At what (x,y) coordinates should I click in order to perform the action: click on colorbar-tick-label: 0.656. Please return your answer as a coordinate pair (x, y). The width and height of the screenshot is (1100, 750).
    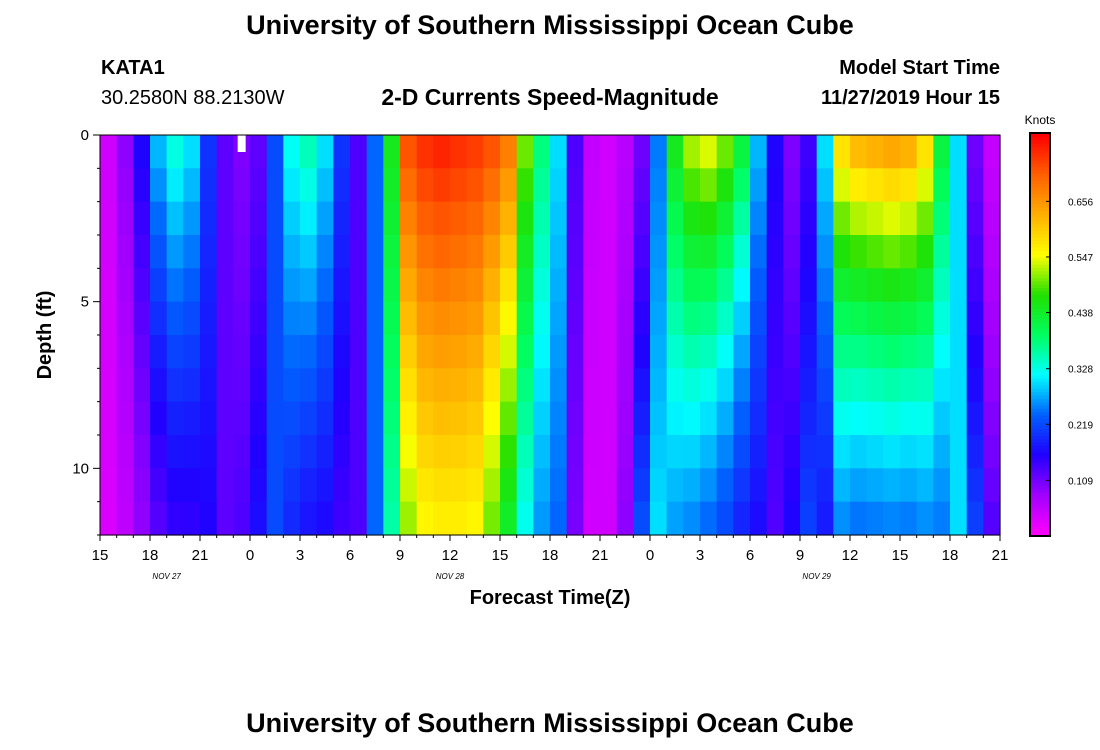
    Looking at the image, I should click on (1080, 202).